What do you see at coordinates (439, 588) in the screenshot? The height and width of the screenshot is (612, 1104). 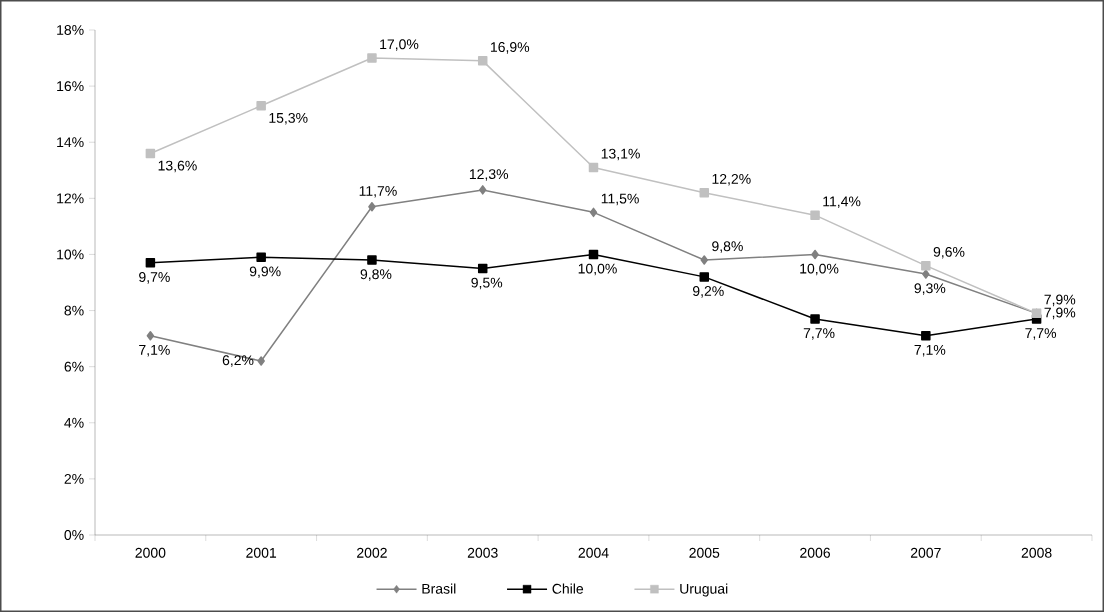 I see `legend-label: Brasil` at bounding box center [439, 588].